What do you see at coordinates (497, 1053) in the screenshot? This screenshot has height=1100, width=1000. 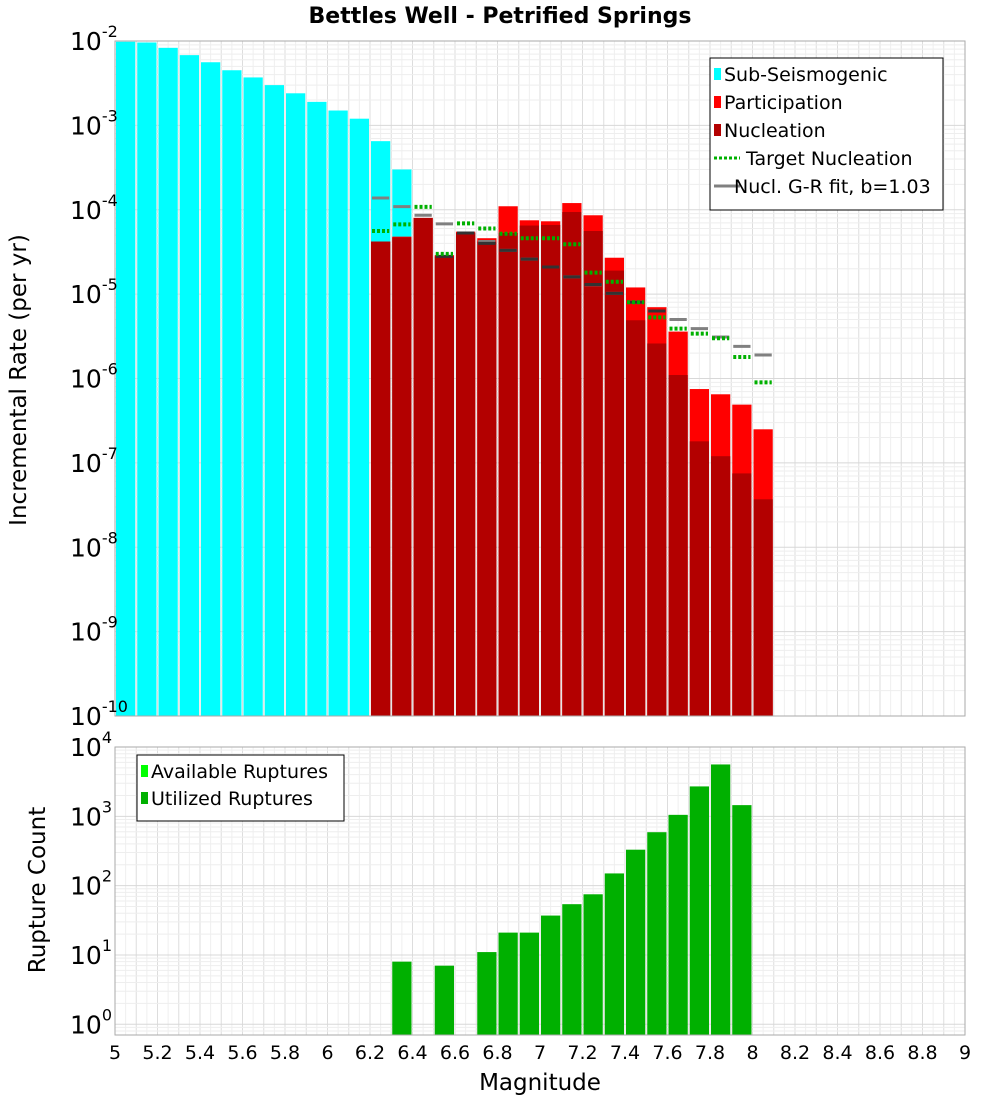 I see `x-tick-label: 6.8` at bounding box center [497, 1053].